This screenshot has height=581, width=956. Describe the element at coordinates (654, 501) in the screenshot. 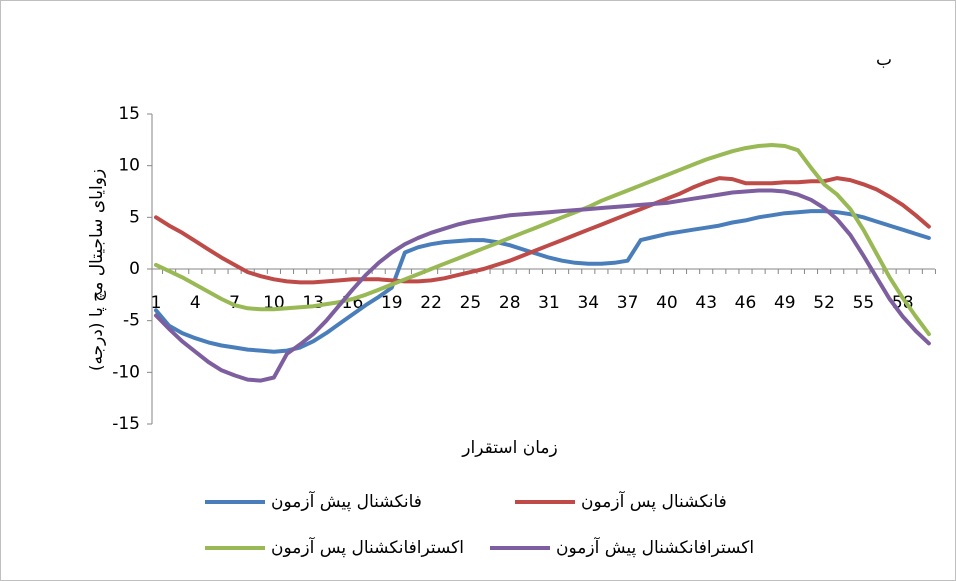

I see `legend-label: فانکشنال پس آزمون` at that location.